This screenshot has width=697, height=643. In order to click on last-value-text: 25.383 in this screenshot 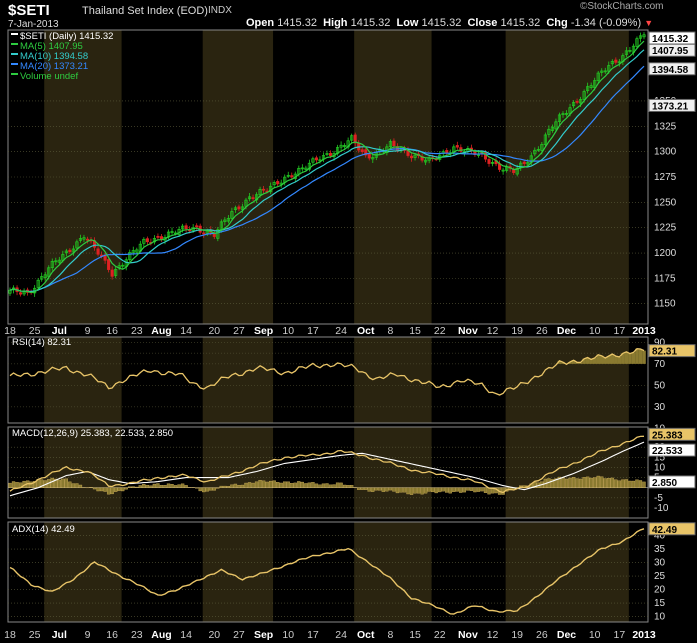, I will do `click(667, 435)`.